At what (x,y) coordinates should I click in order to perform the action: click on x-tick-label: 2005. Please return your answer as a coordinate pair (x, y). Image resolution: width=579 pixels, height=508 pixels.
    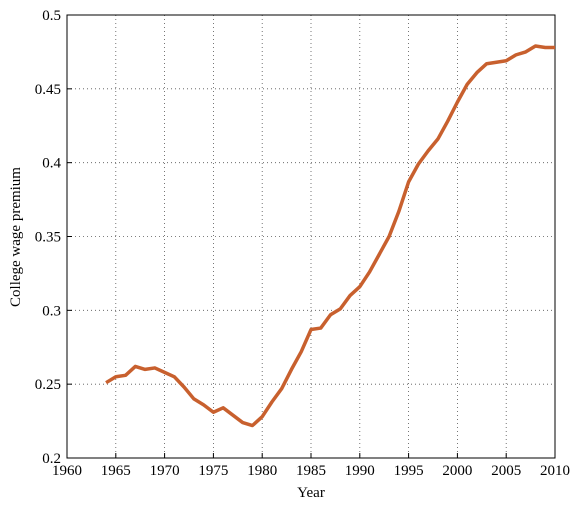
    Looking at the image, I should click on (506, 471).